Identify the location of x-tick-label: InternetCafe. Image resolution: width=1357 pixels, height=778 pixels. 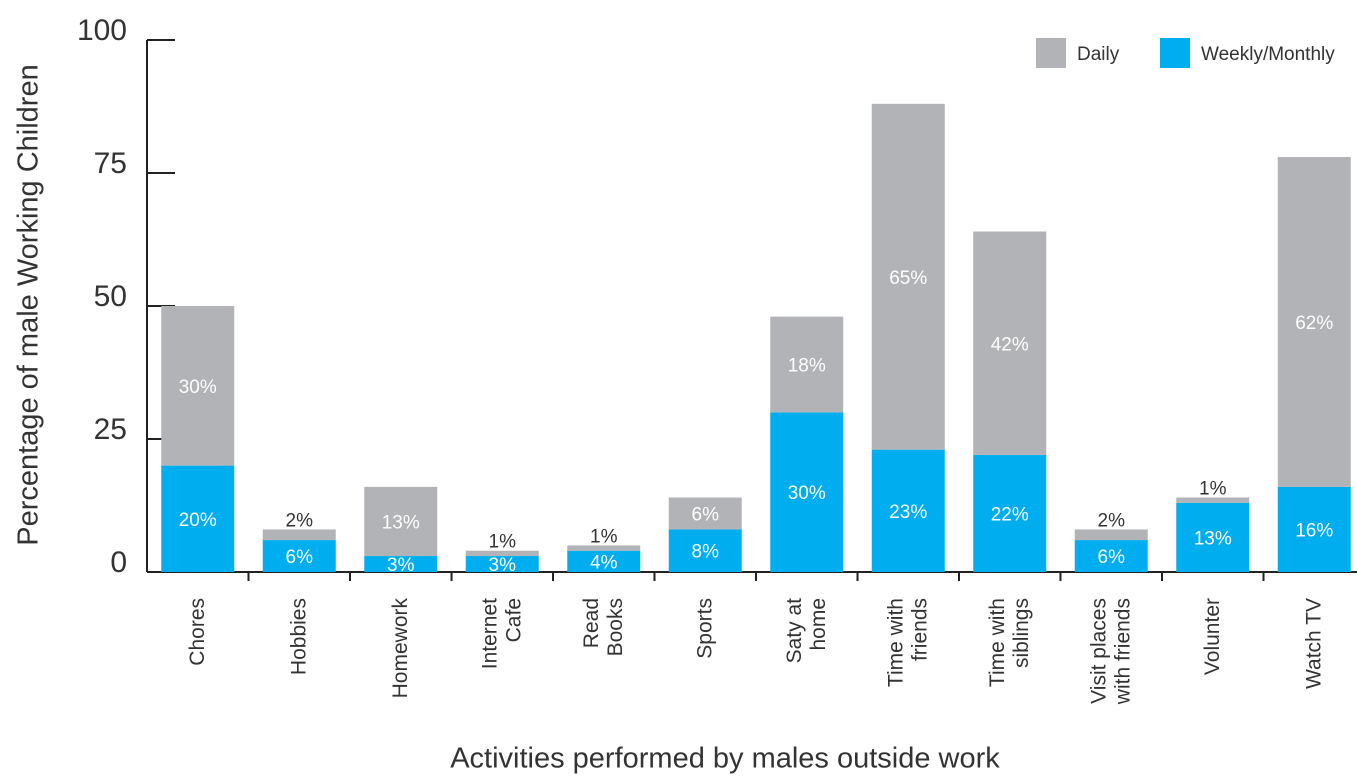
(501, 633).